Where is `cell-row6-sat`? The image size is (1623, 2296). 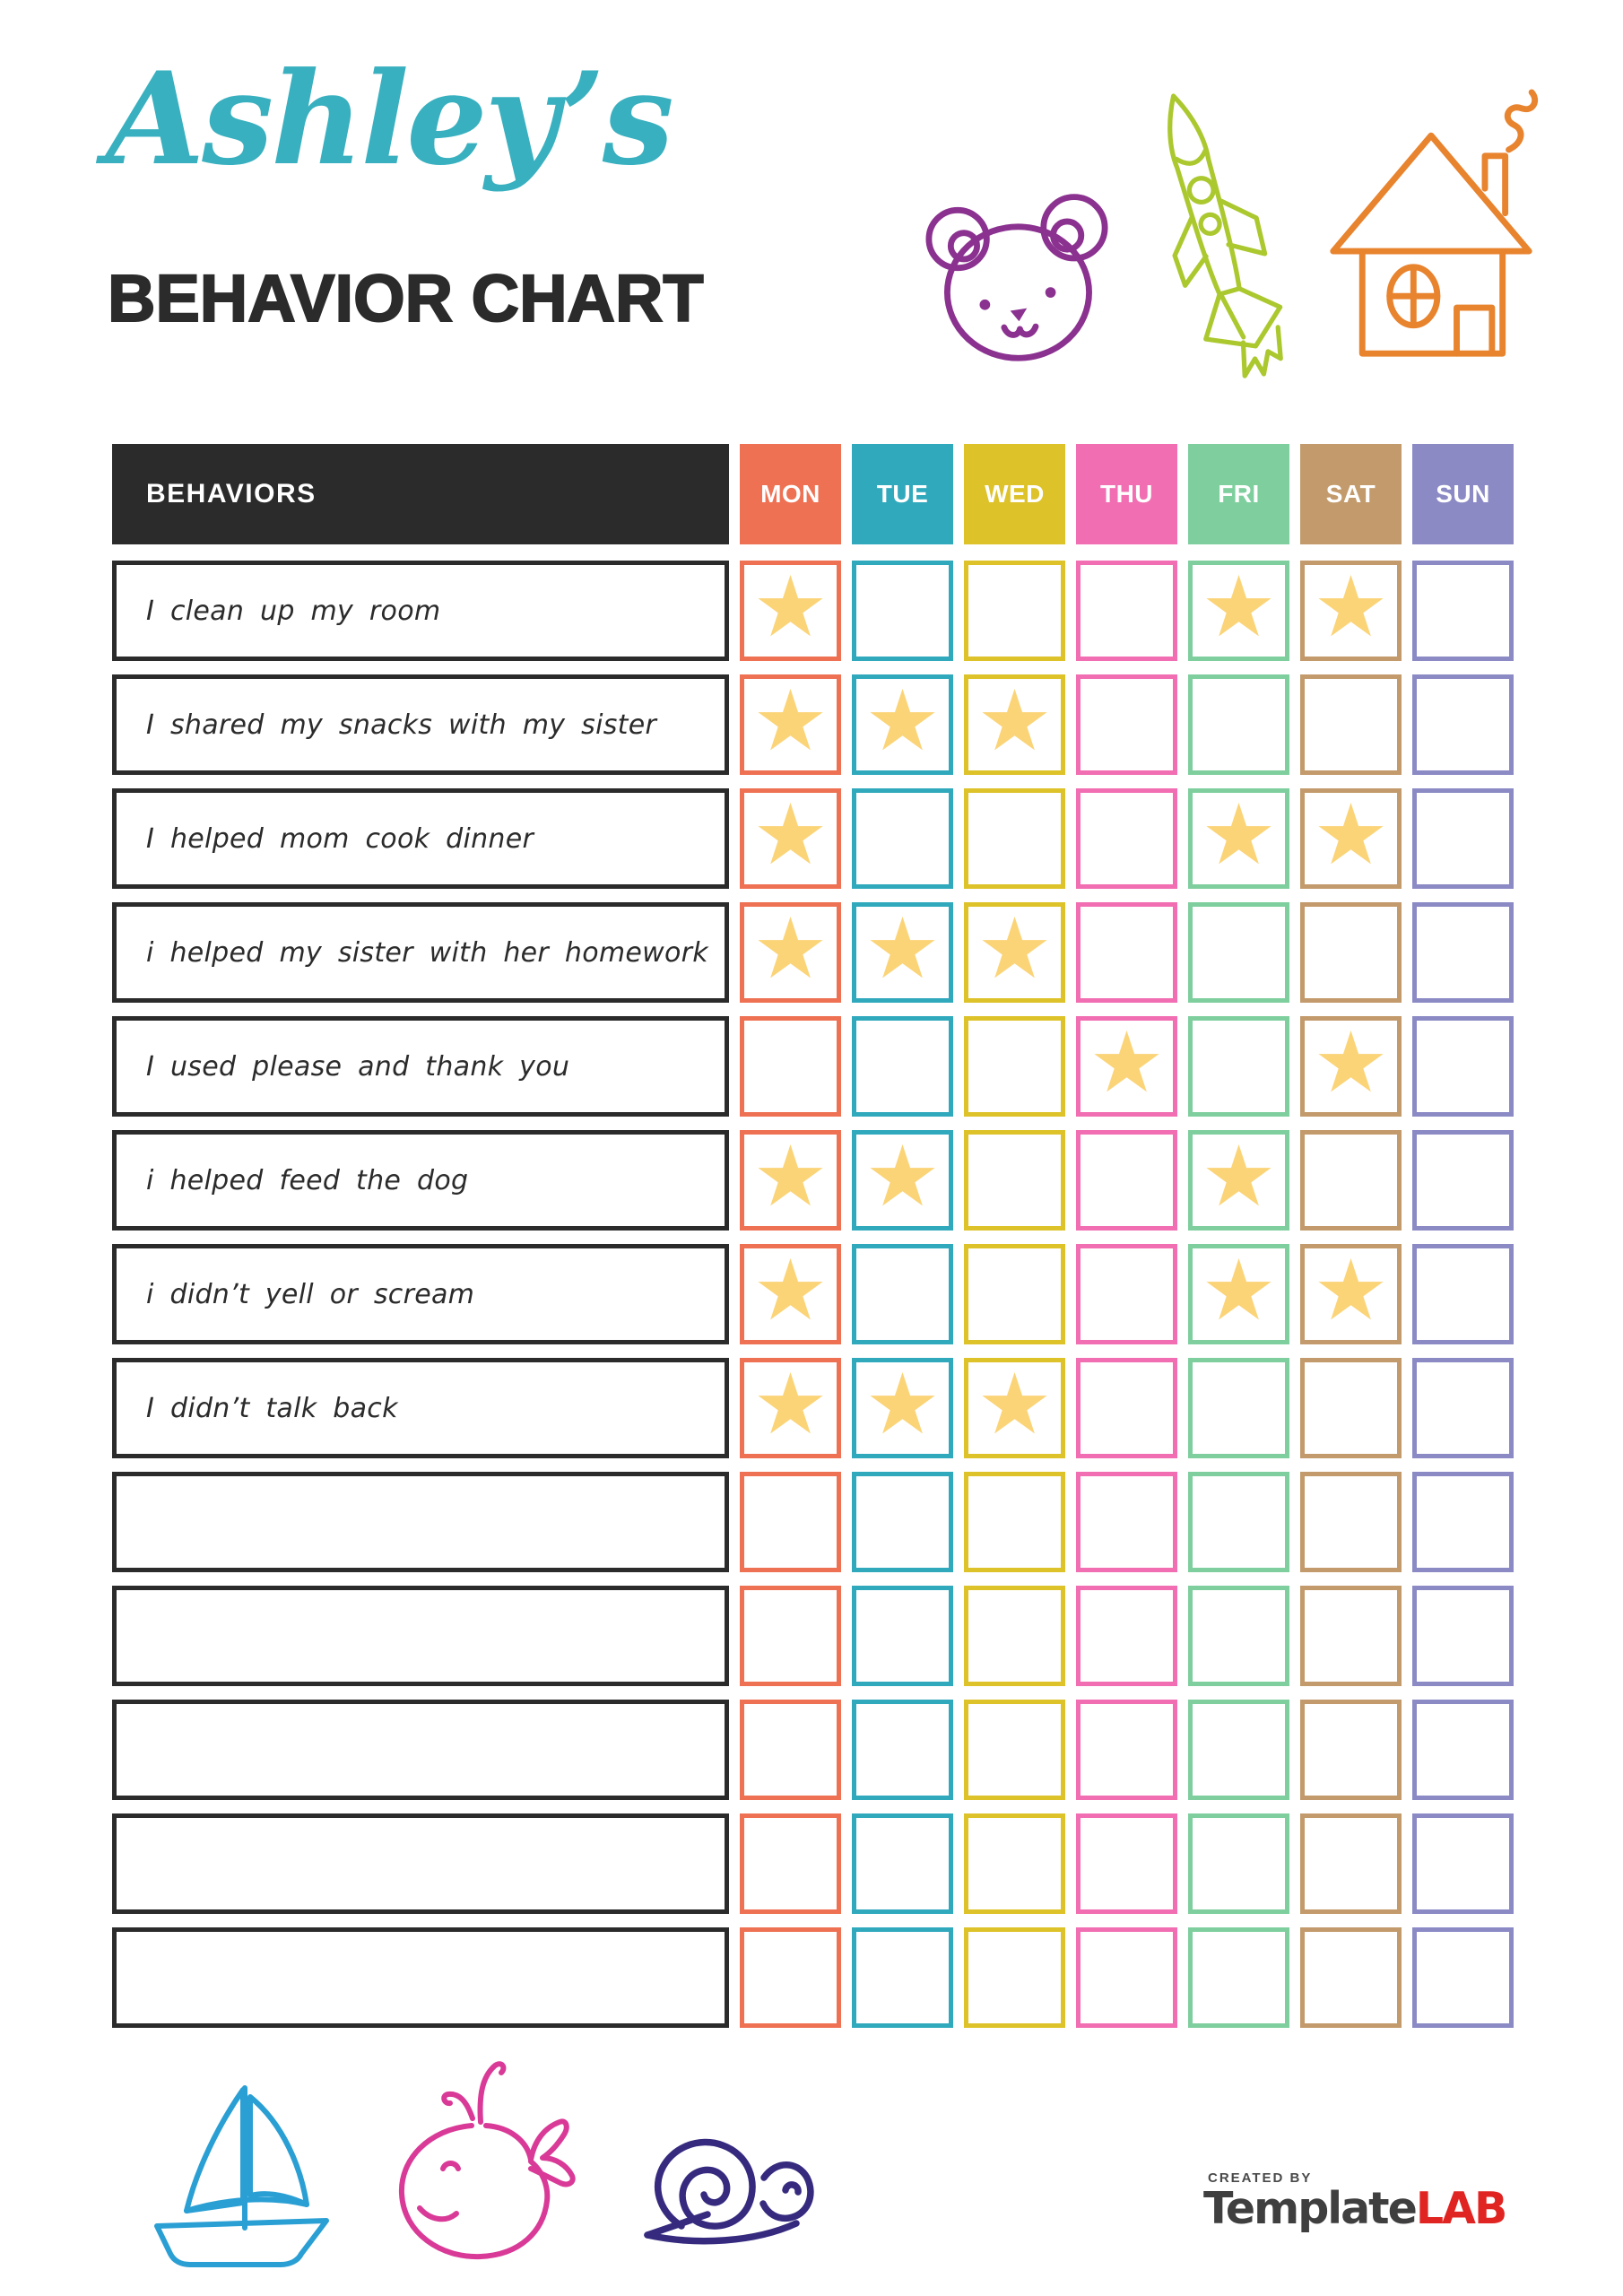 cell-row6-sat is located at coordinates (1351, 1180).